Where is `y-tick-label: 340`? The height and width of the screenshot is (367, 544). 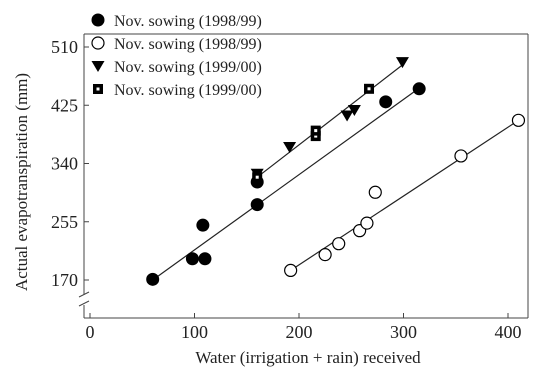
y-tick-label: 340 is located at coordinates (64, 164).